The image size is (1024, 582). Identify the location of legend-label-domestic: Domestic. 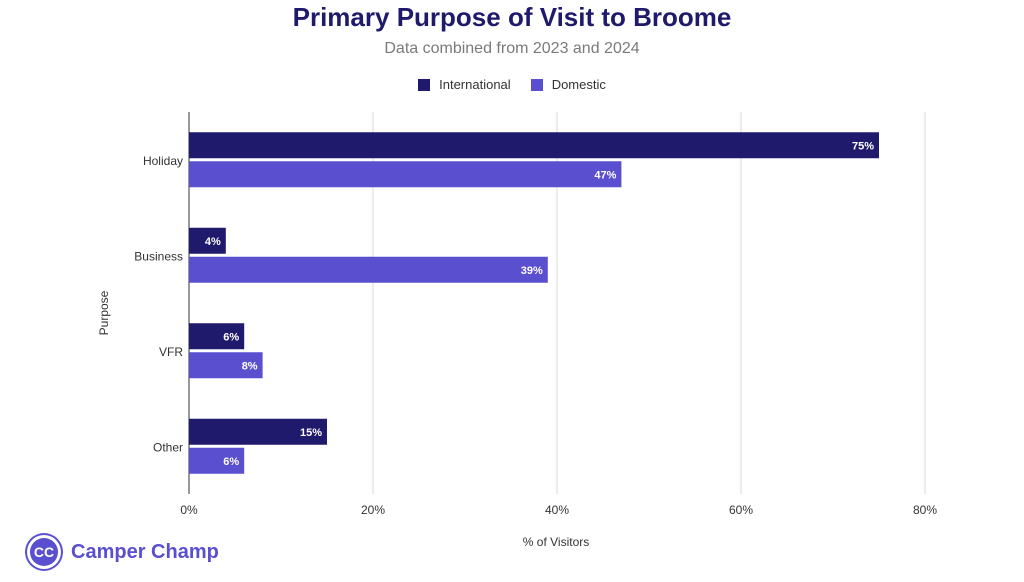
(578, 84).